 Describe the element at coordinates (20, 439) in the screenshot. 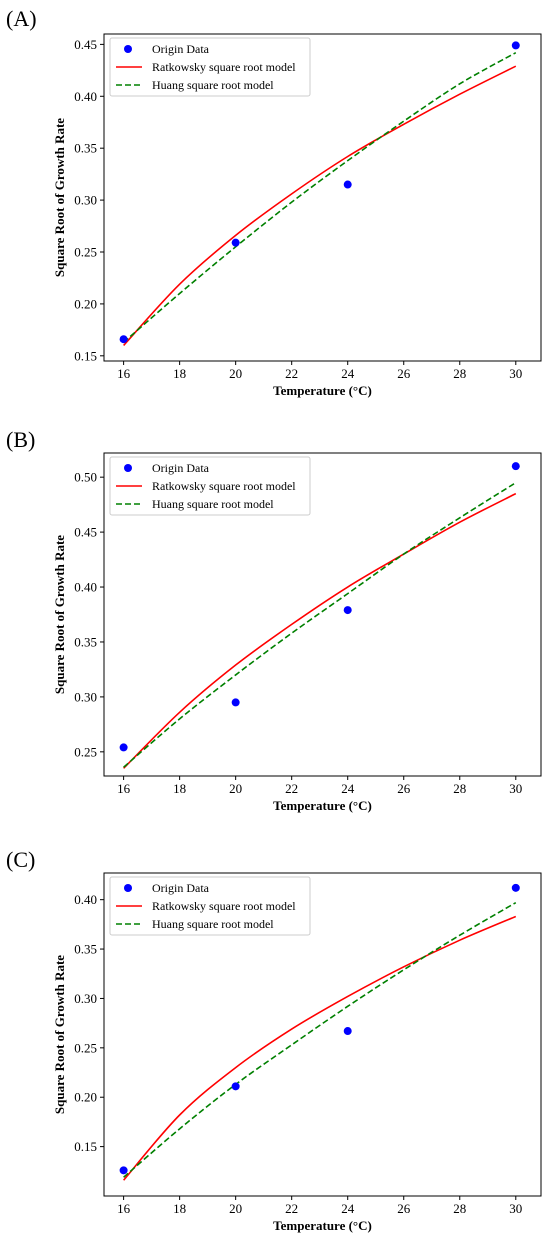

I see `panel-label: (B)` at that location.